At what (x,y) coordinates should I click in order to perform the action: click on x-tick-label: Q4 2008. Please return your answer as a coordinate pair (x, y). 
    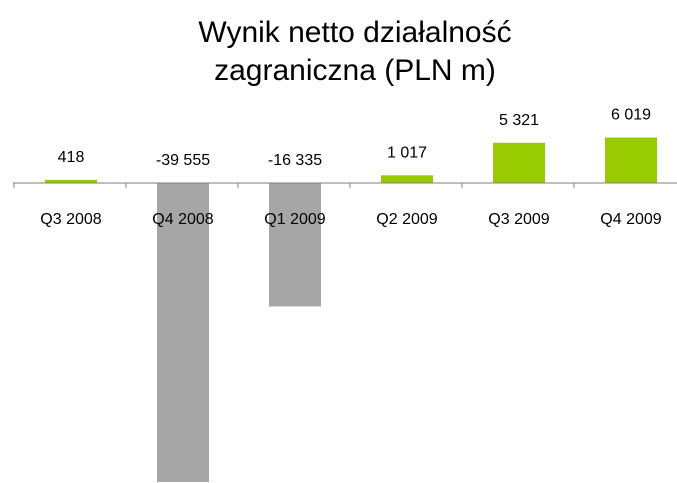
    Looking at the image, I should click on (182, 219).